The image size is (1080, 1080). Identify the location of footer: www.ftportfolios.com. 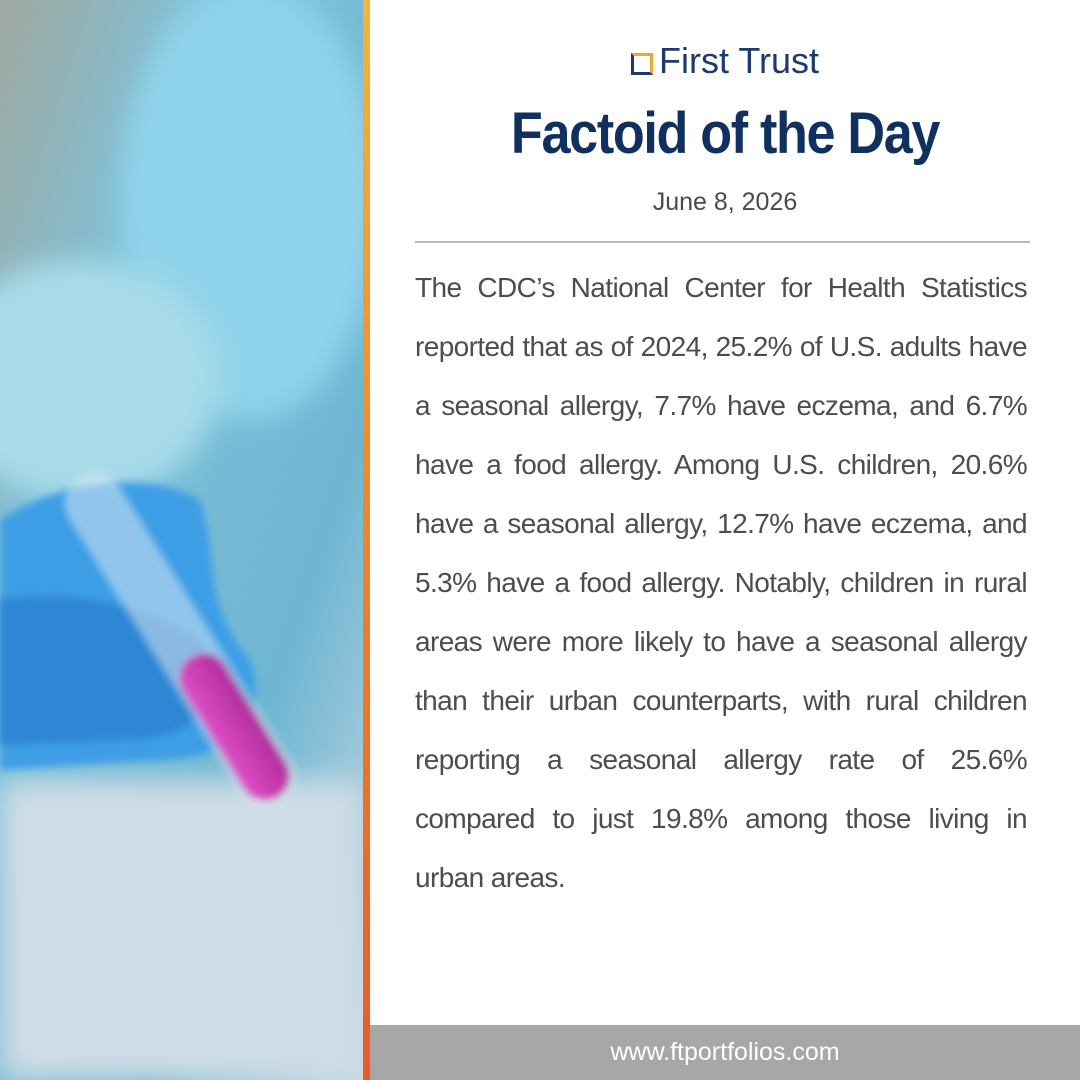
(725, 1052).